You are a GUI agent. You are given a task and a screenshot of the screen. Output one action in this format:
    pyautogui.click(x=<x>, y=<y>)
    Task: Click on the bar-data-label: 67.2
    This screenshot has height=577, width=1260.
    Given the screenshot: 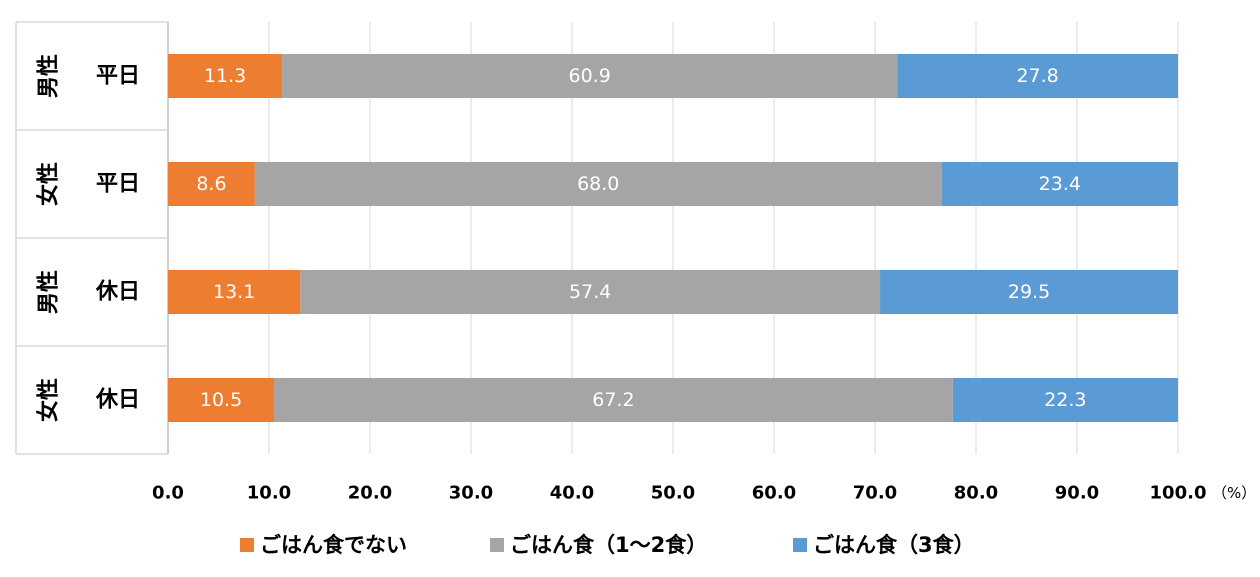 What is the action you would take?
    pyautogui.click(x=613, y=400)
    